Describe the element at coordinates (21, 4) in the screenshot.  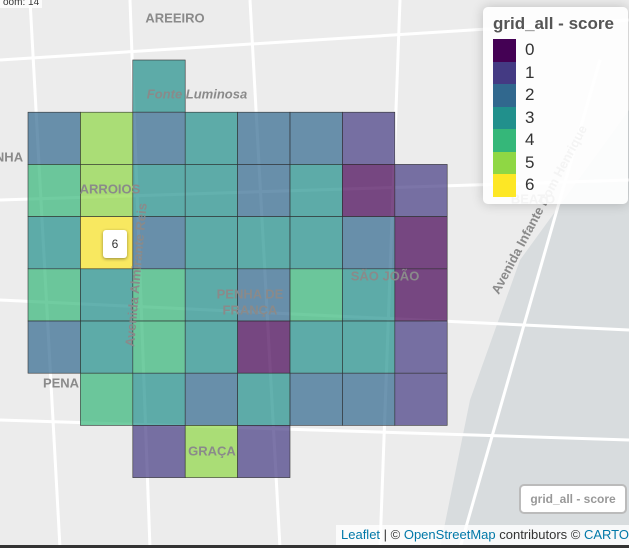
I see `zoom-text: oom: 14` at that location.